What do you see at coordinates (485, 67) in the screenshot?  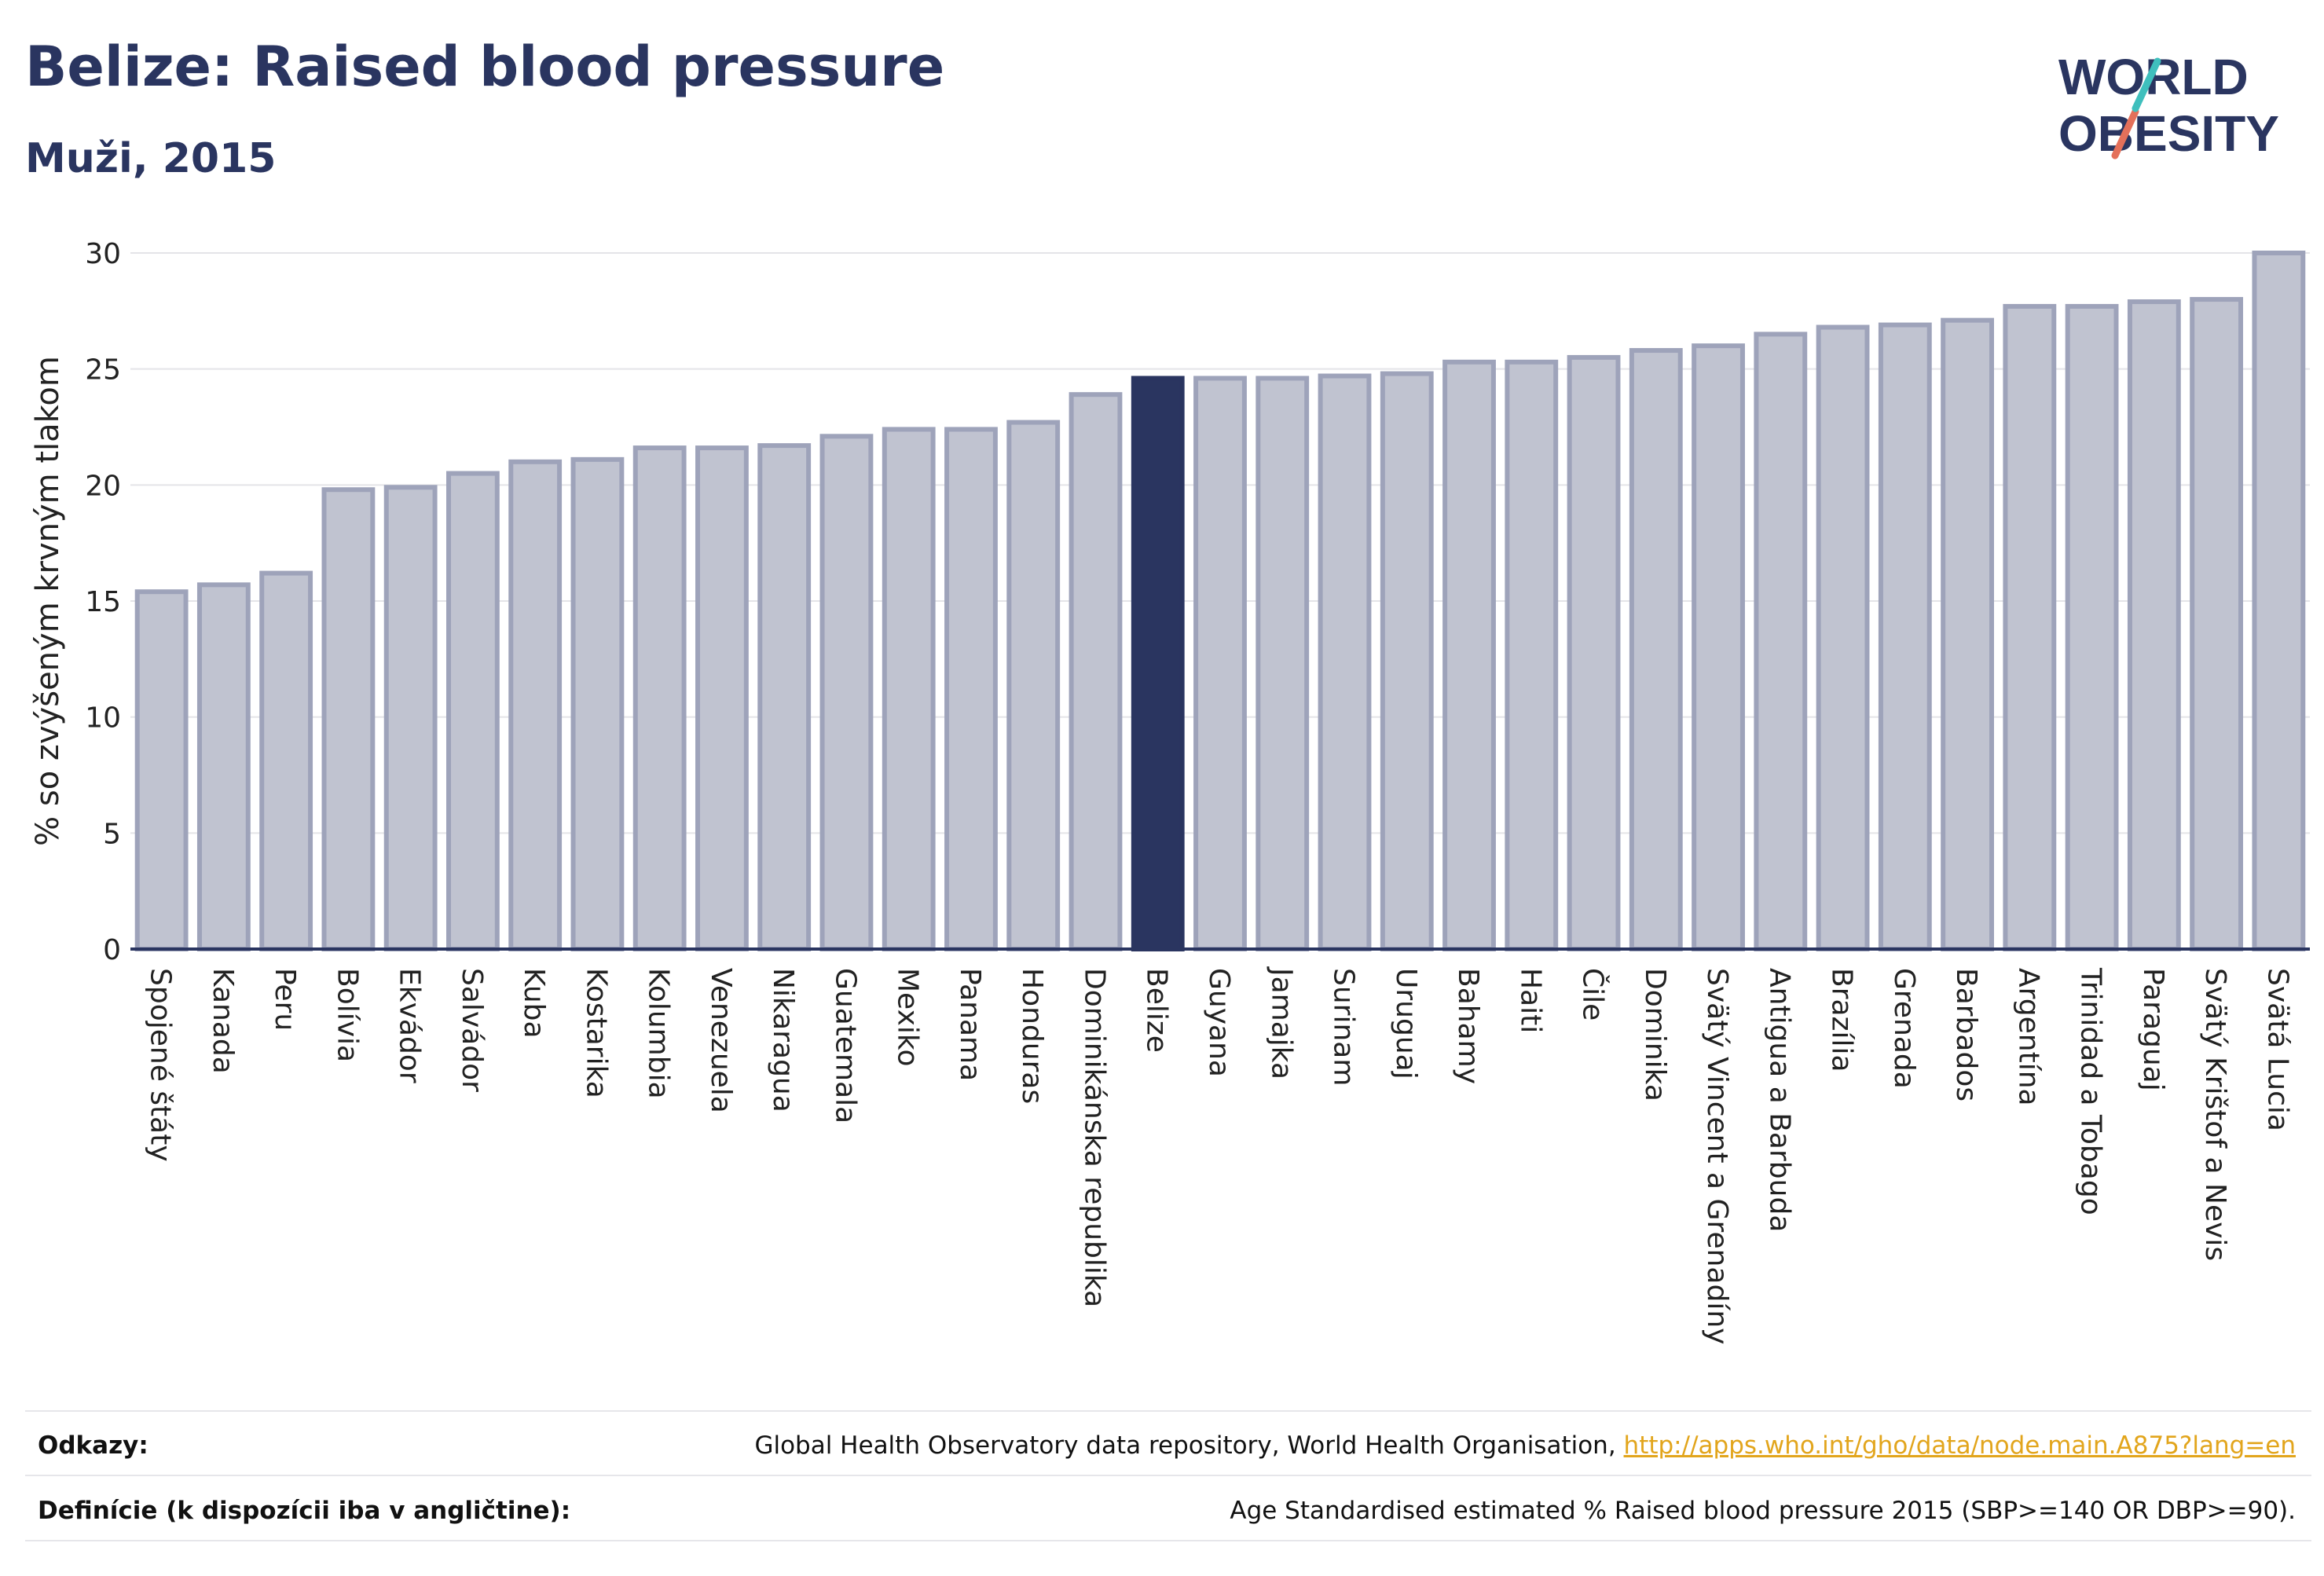 I see `chart-title: Belize: Raised blood pressure` at bounding box center [485, 67].